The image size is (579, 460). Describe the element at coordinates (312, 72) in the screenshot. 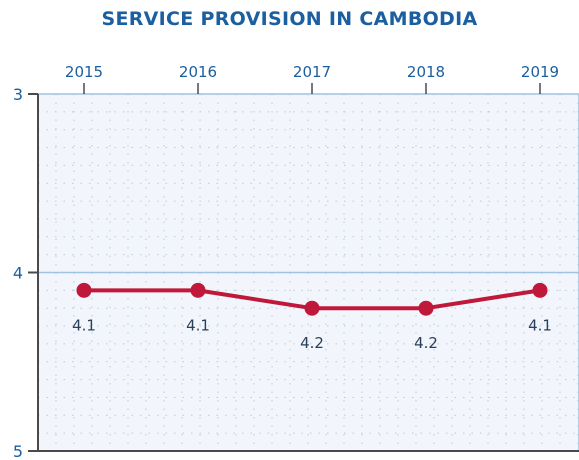

I see `x-tick-label: 2017` at that location.